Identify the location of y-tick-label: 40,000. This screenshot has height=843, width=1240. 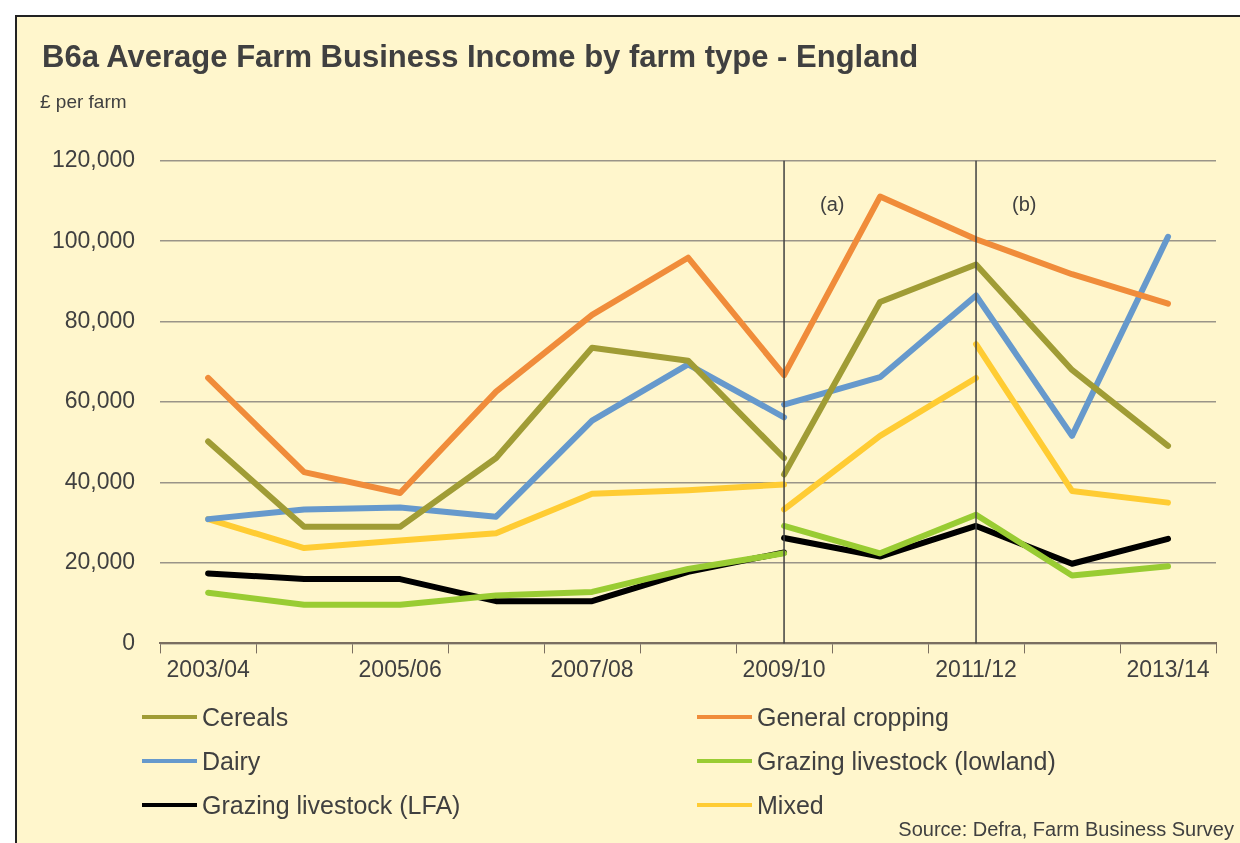
(100, 480).